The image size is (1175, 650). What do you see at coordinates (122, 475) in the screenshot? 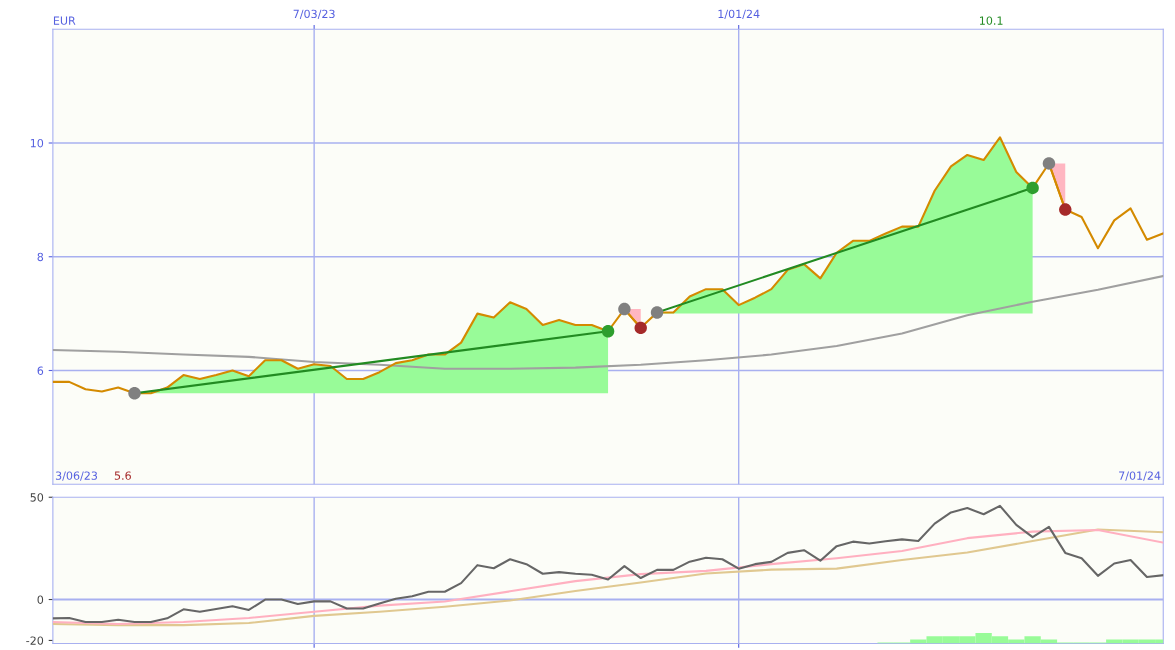
I see `annotation: 5.6` at bounding box center [122, 475].